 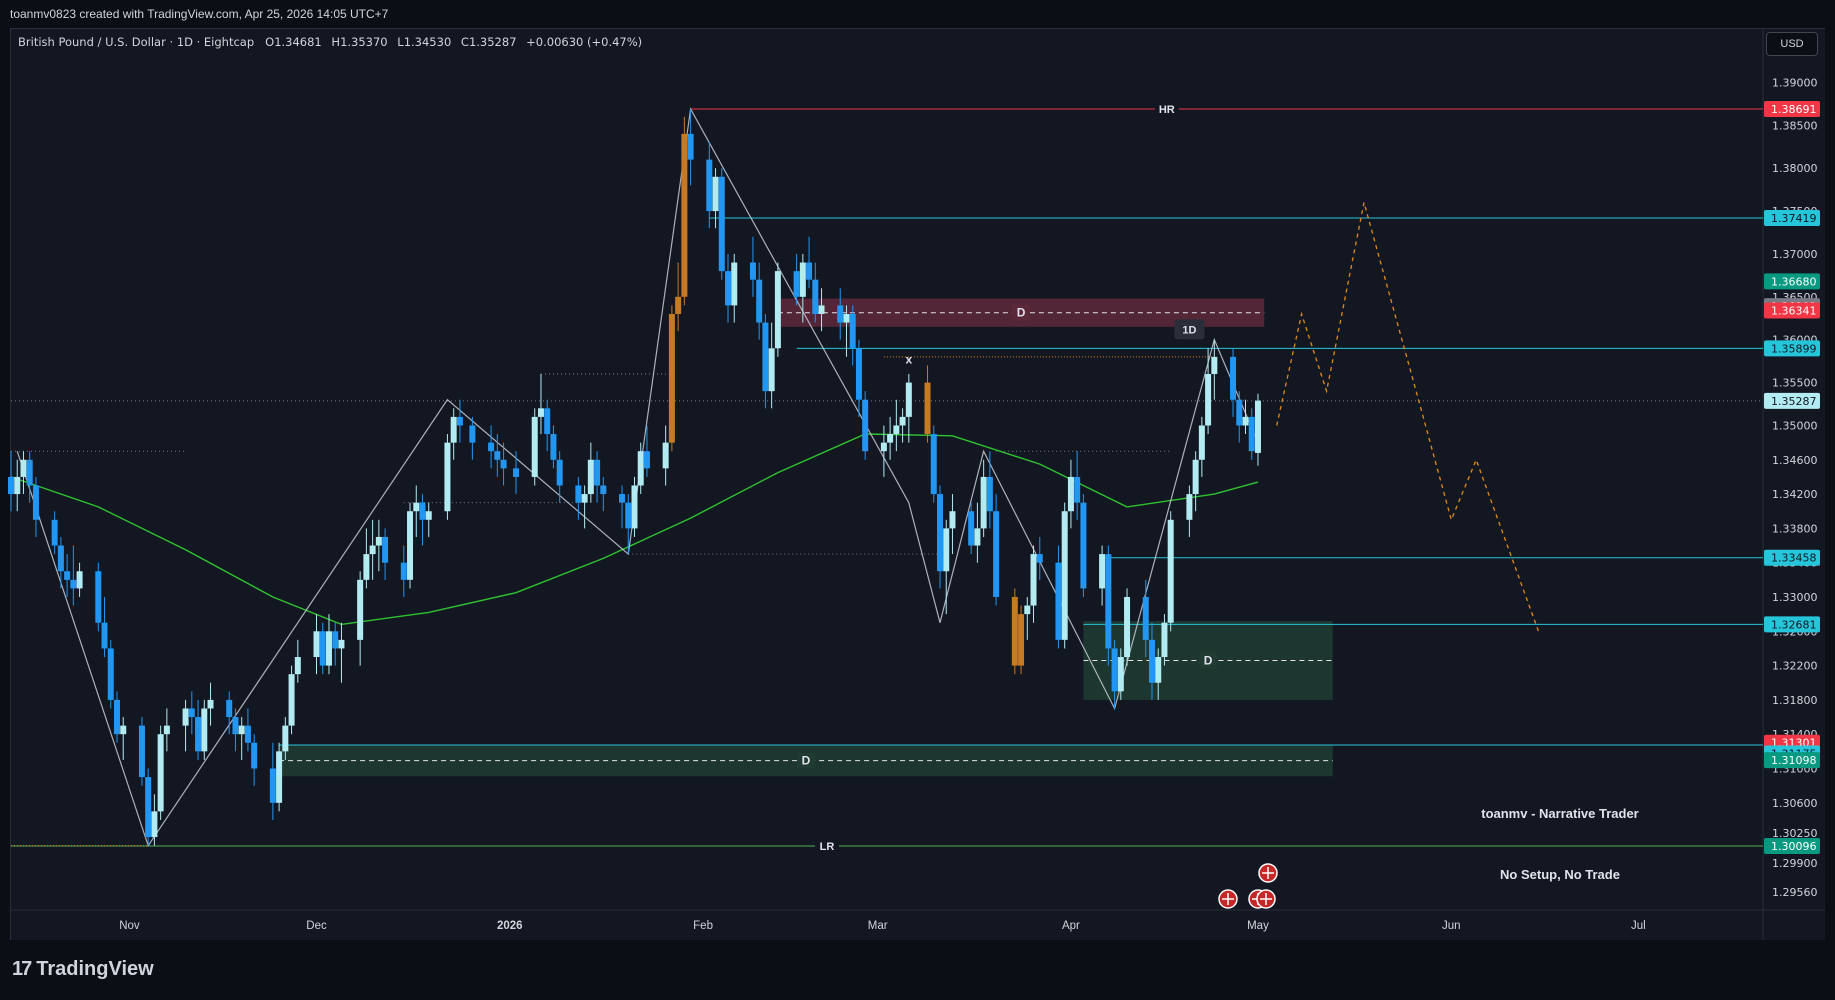 I want to click on level-label-6: LR, so click(x=827, y=847).